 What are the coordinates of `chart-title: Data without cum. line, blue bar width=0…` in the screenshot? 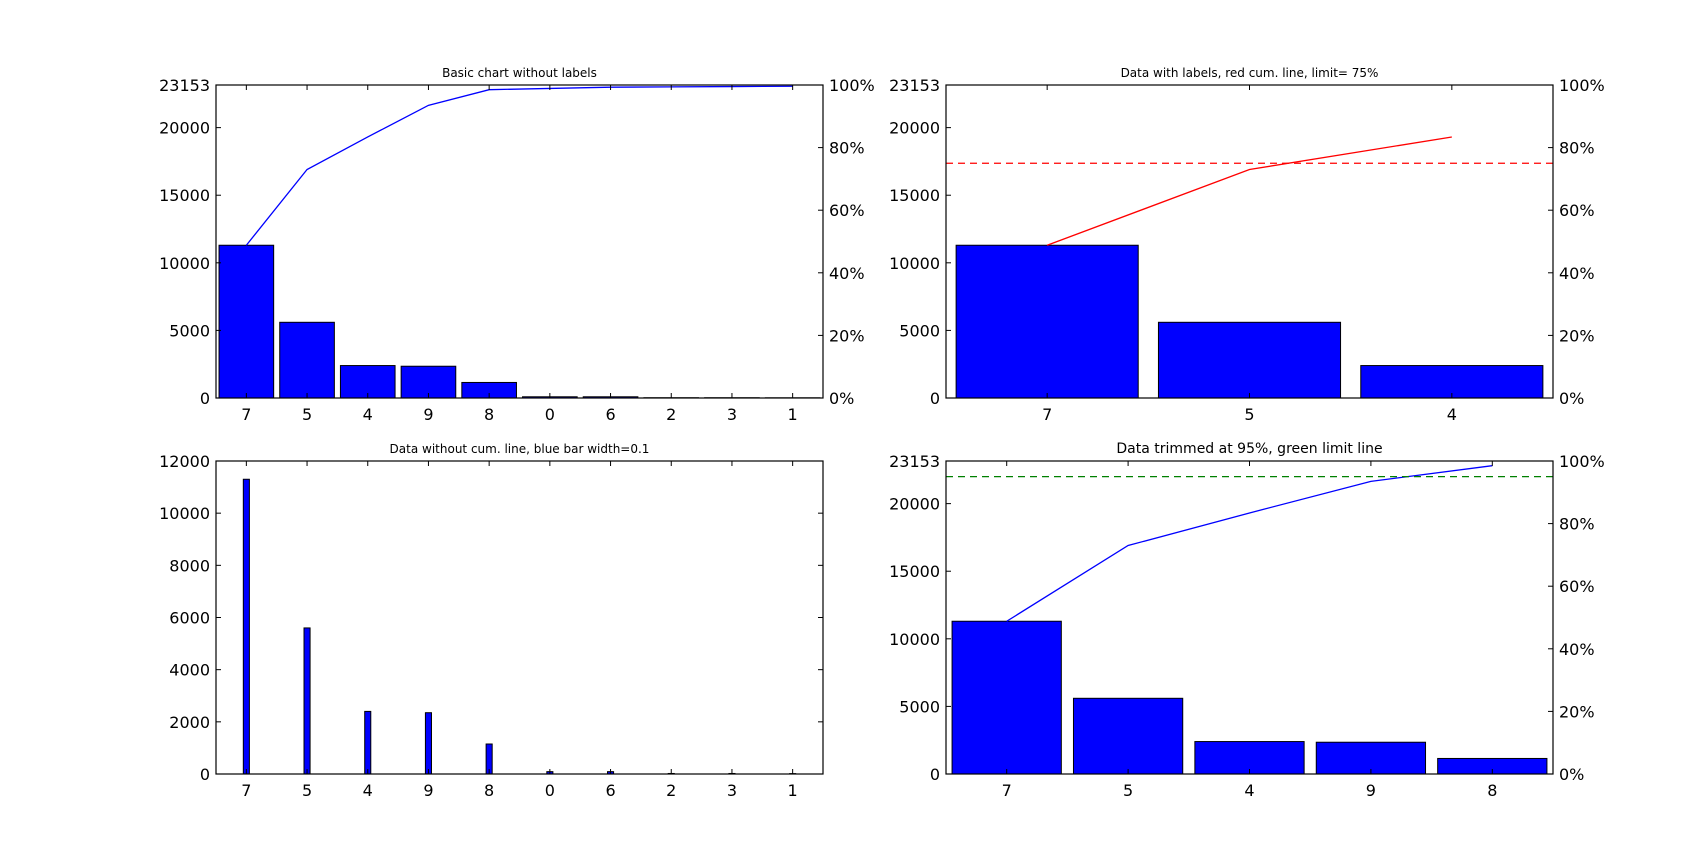 It's located at (520, 449).